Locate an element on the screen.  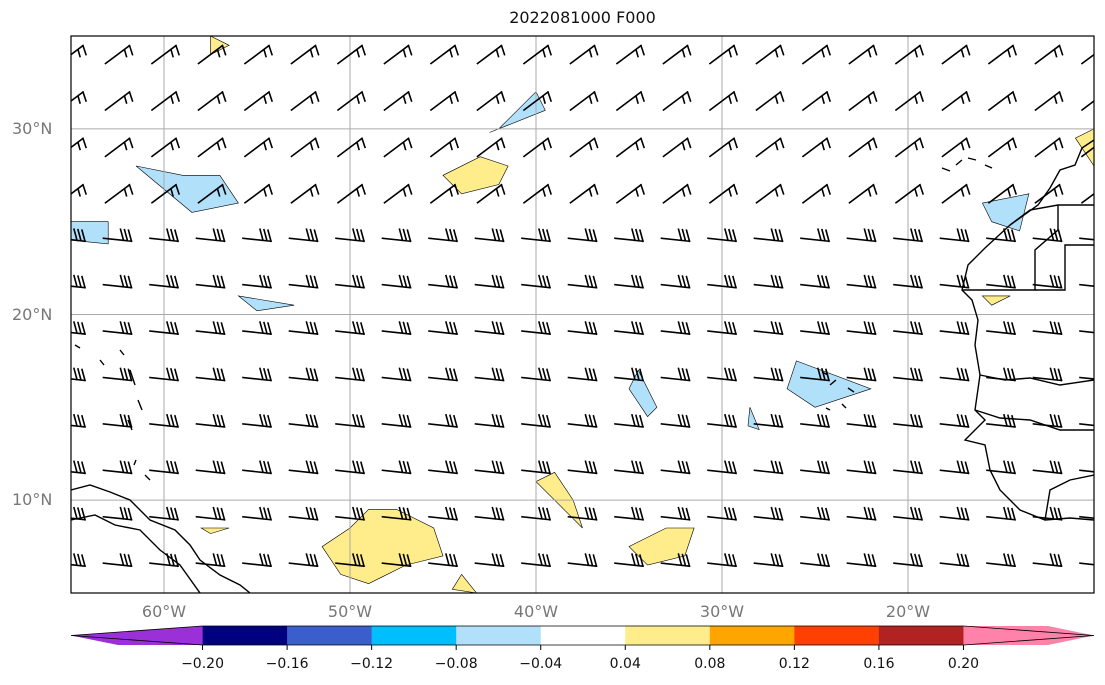
caribbean-islands is located at coordinates (112, 412).